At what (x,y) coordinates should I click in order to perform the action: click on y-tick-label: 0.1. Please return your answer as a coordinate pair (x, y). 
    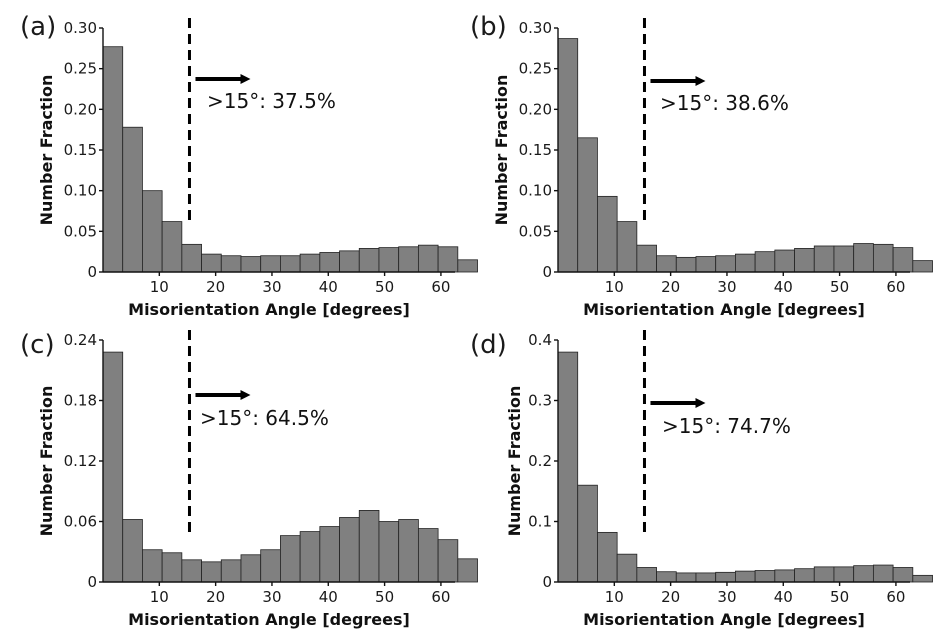
    Looking at the image, I should click on (540, 522).